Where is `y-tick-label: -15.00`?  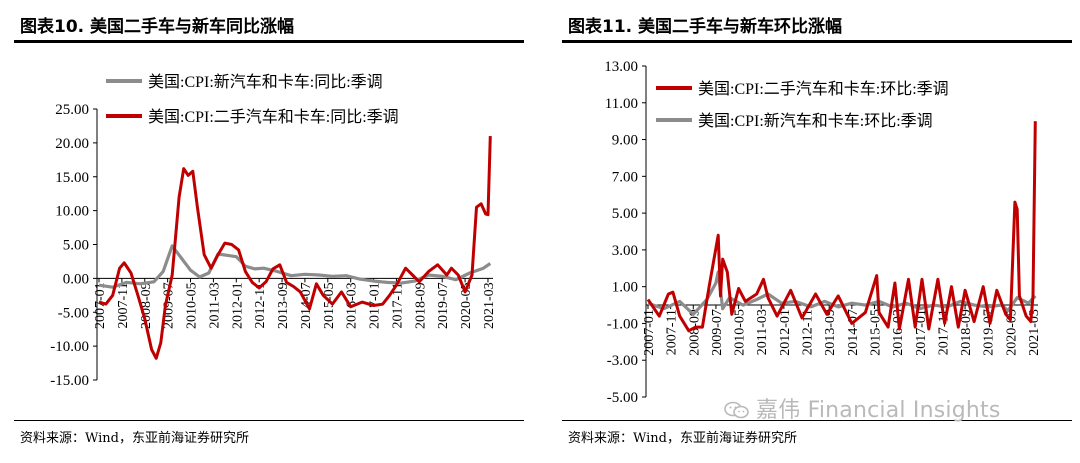 y-tick-label: -15.00 is located at coordinates (69, 381).